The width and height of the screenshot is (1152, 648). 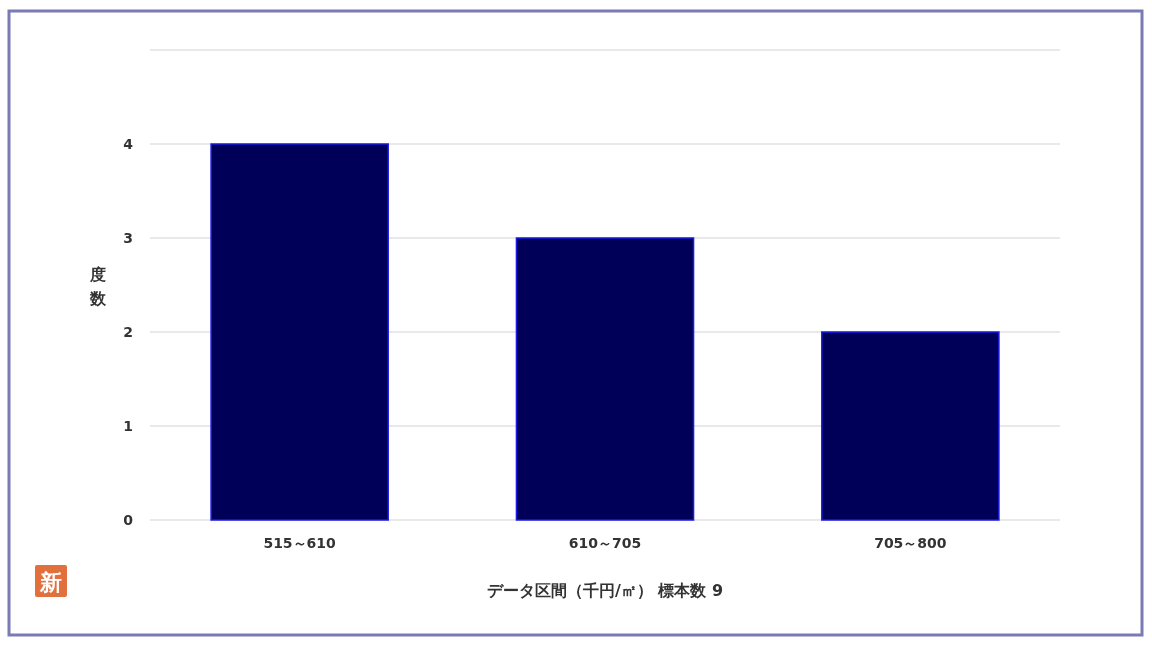 What do you see at coordinates (128, 331) in the screenshot?
I see `y-tick-label: 2` at bounding box center [128, 331].